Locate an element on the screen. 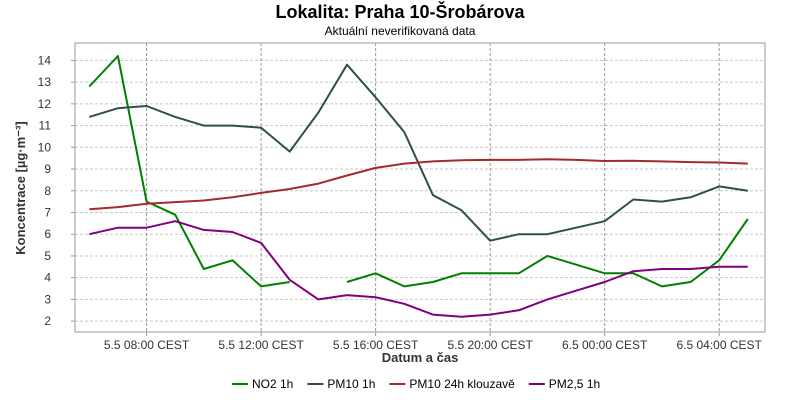 The width and height of the screenshot is (800, 400). chart-title: Lokalita: Praha 10-Šrobárova is located at coordinates (400, 11).